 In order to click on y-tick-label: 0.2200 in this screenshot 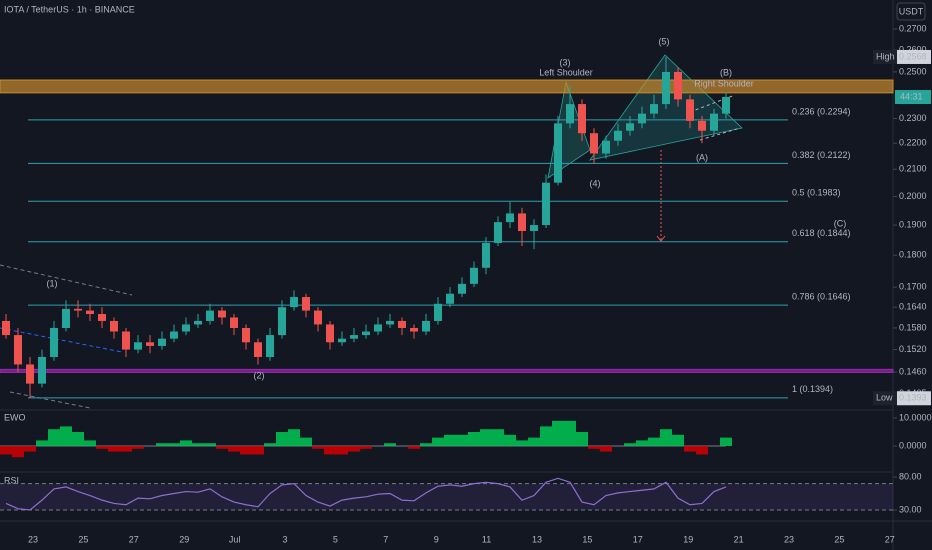, I will do `click(913, 143)`.